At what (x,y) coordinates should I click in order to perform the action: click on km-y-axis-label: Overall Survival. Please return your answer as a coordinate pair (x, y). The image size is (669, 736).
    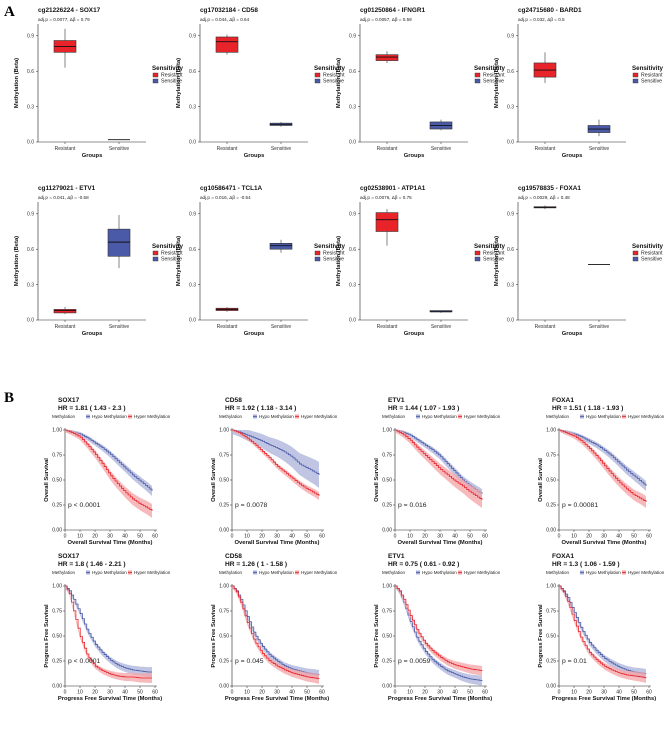
    Looking at the image, I should click on (47, 480).